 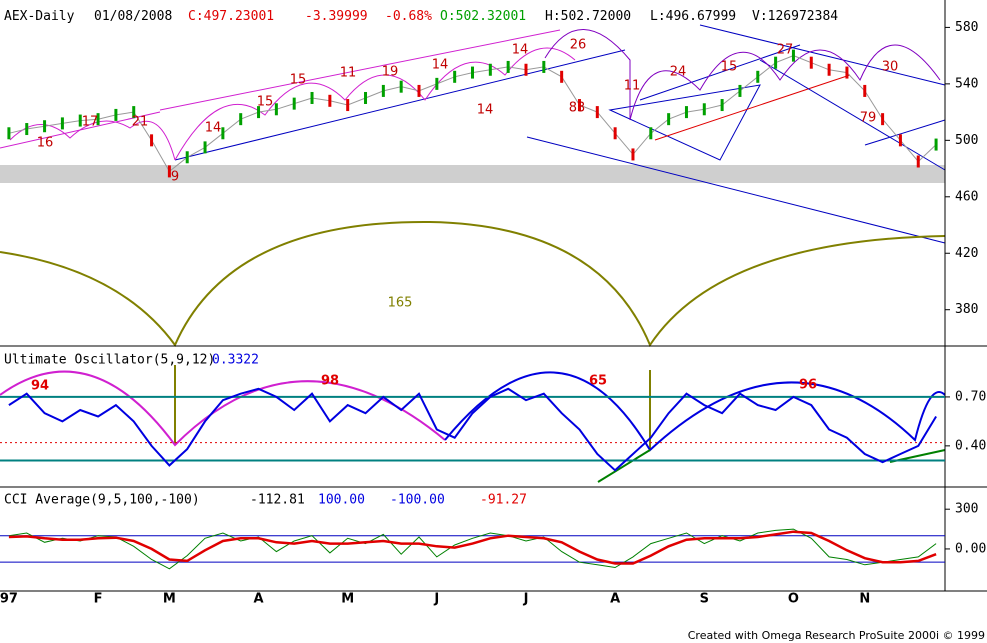 What do you see at coordinates (45, 143) in the screenshot?
I see `cycle-label: 16` at bounding box center [45, 143].